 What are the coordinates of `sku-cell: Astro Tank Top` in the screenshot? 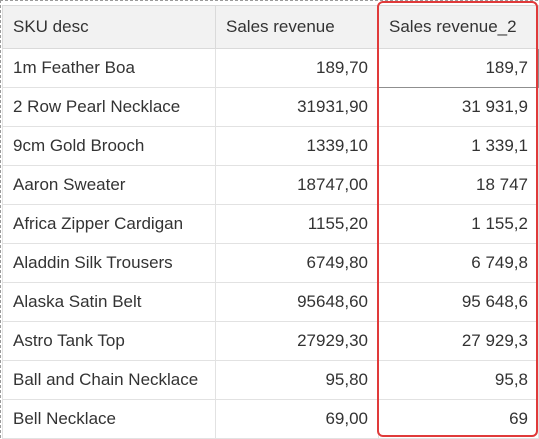 It's located at (109, 341).